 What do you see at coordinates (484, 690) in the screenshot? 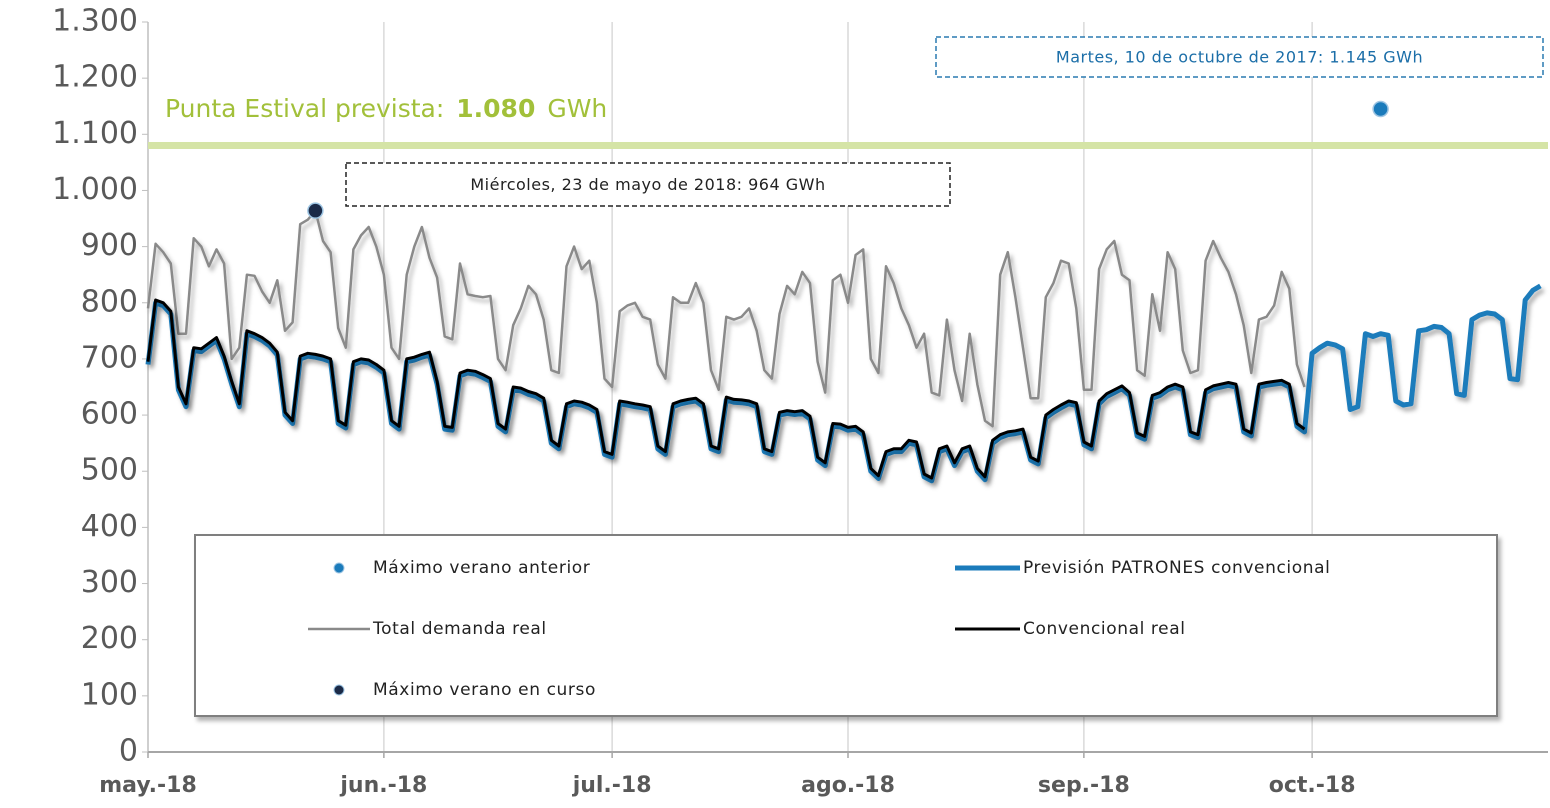
I see `legend-label: Máximo verano en curso` at bounding box center [484, 690].